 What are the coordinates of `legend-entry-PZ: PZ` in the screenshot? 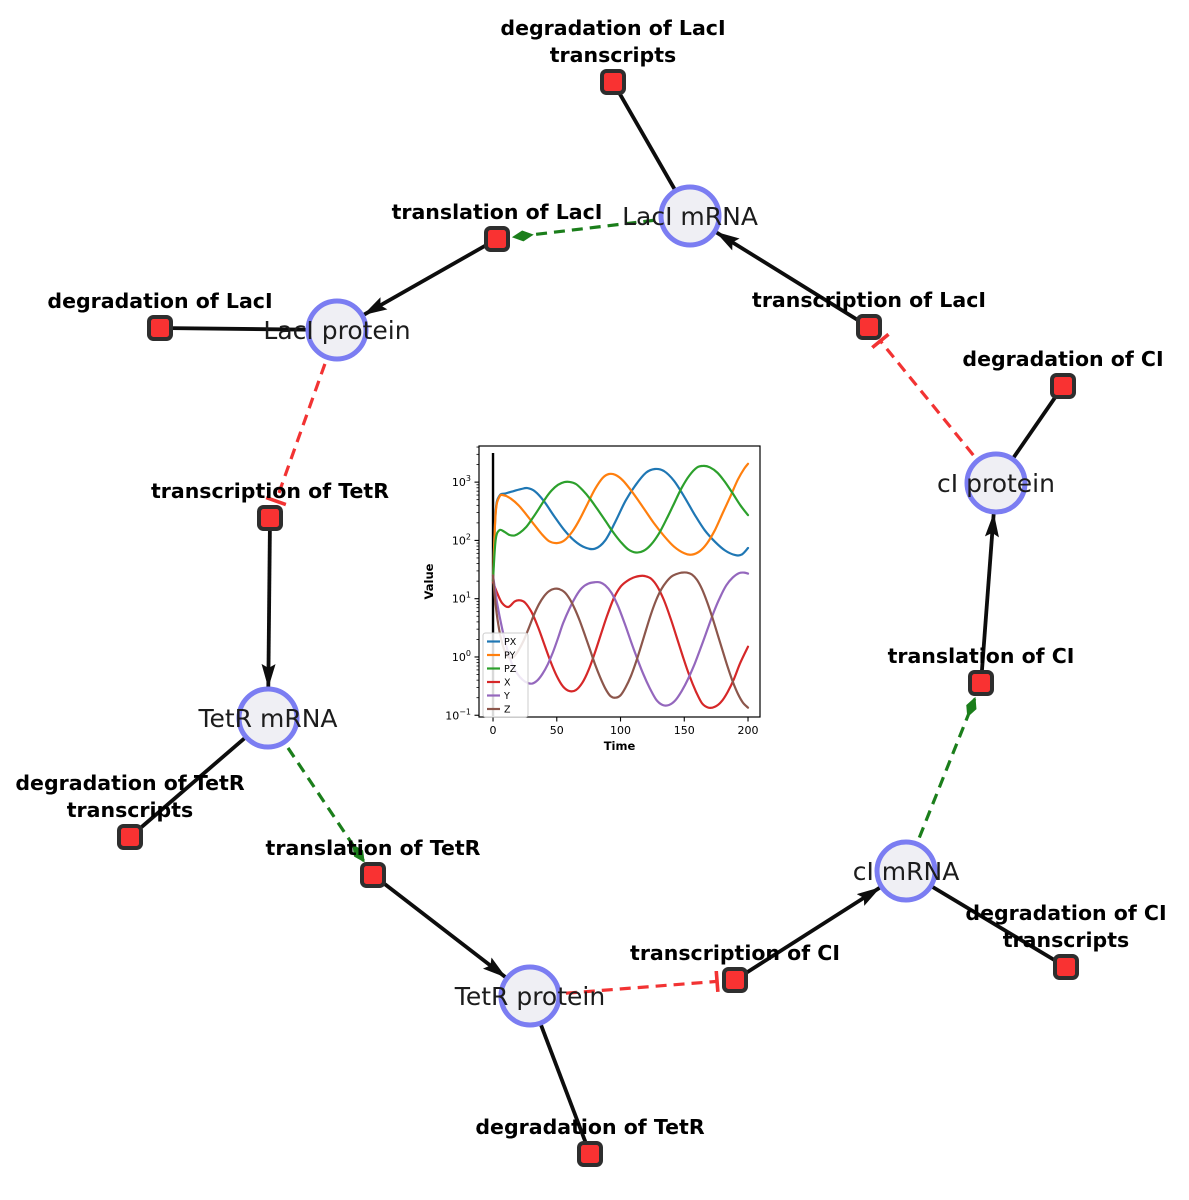 It's located at (510, 669).